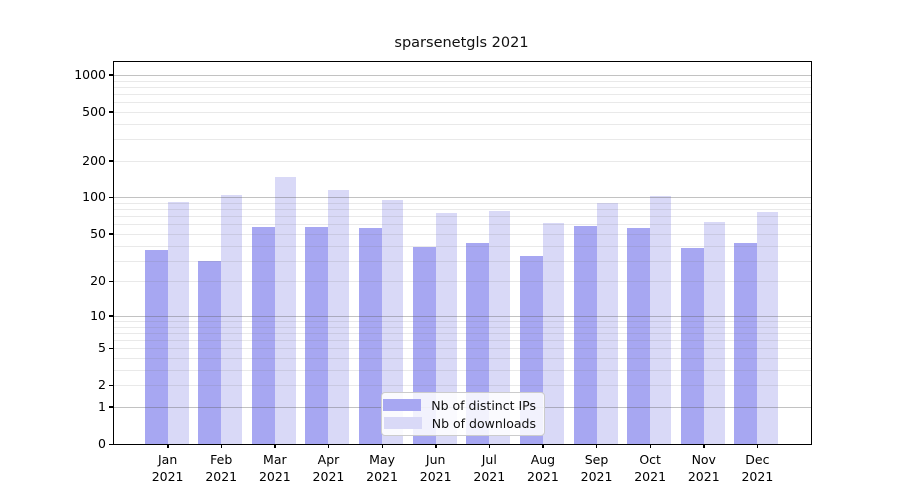  I want to click on y-tick-label: 5, so click(102, 348).